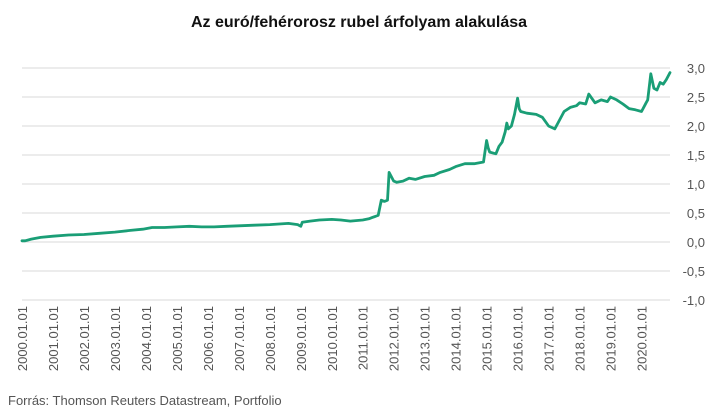  Describe the element at coordinates (696, 155) in the screenshot. I see `y-tick-label: 1,5` at that location.